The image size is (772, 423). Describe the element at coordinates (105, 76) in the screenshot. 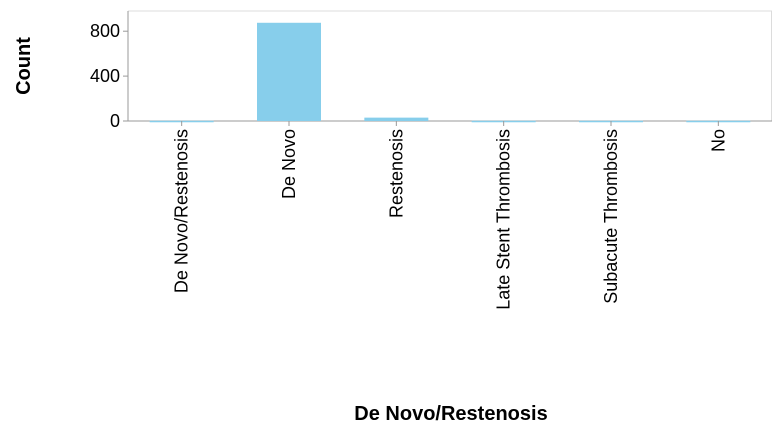

I see `y-tick-label: 400` at that location.